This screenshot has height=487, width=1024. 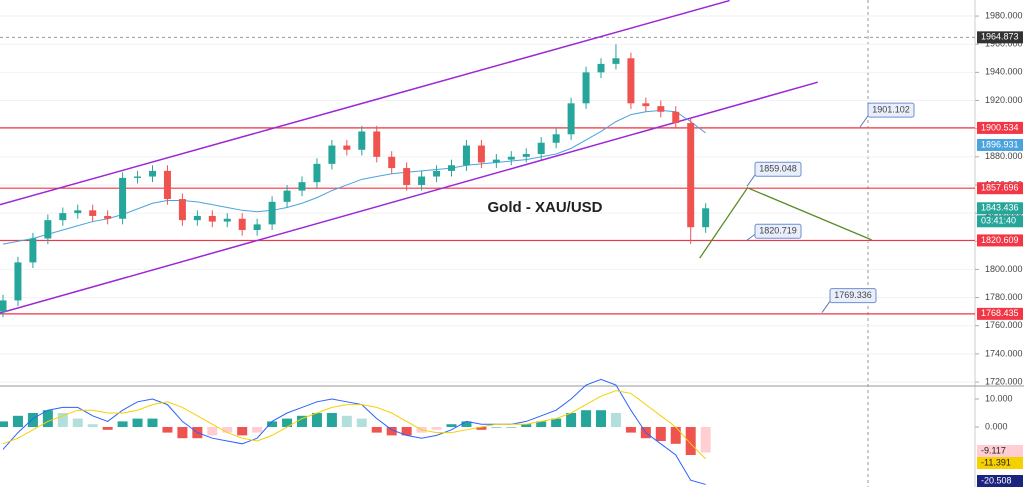 What do you see at coordinates (999, 398) in the screenshot?
I see `y-tick-label: 10.000` at bounding box center [999, 398].